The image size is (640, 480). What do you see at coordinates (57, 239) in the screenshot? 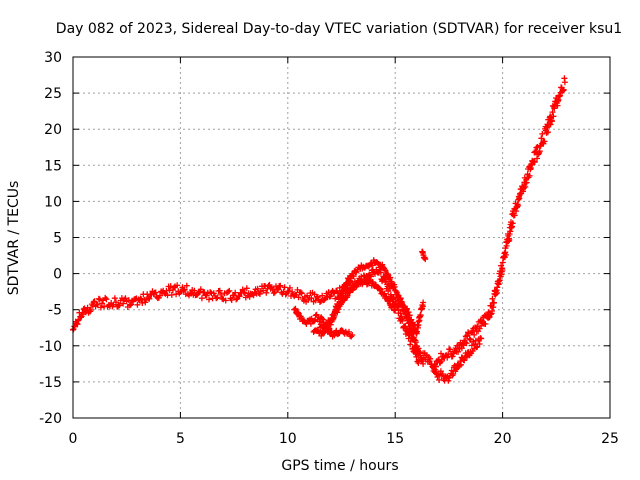
I see `y-tick-label: 5` at bounding box center [57, 239].